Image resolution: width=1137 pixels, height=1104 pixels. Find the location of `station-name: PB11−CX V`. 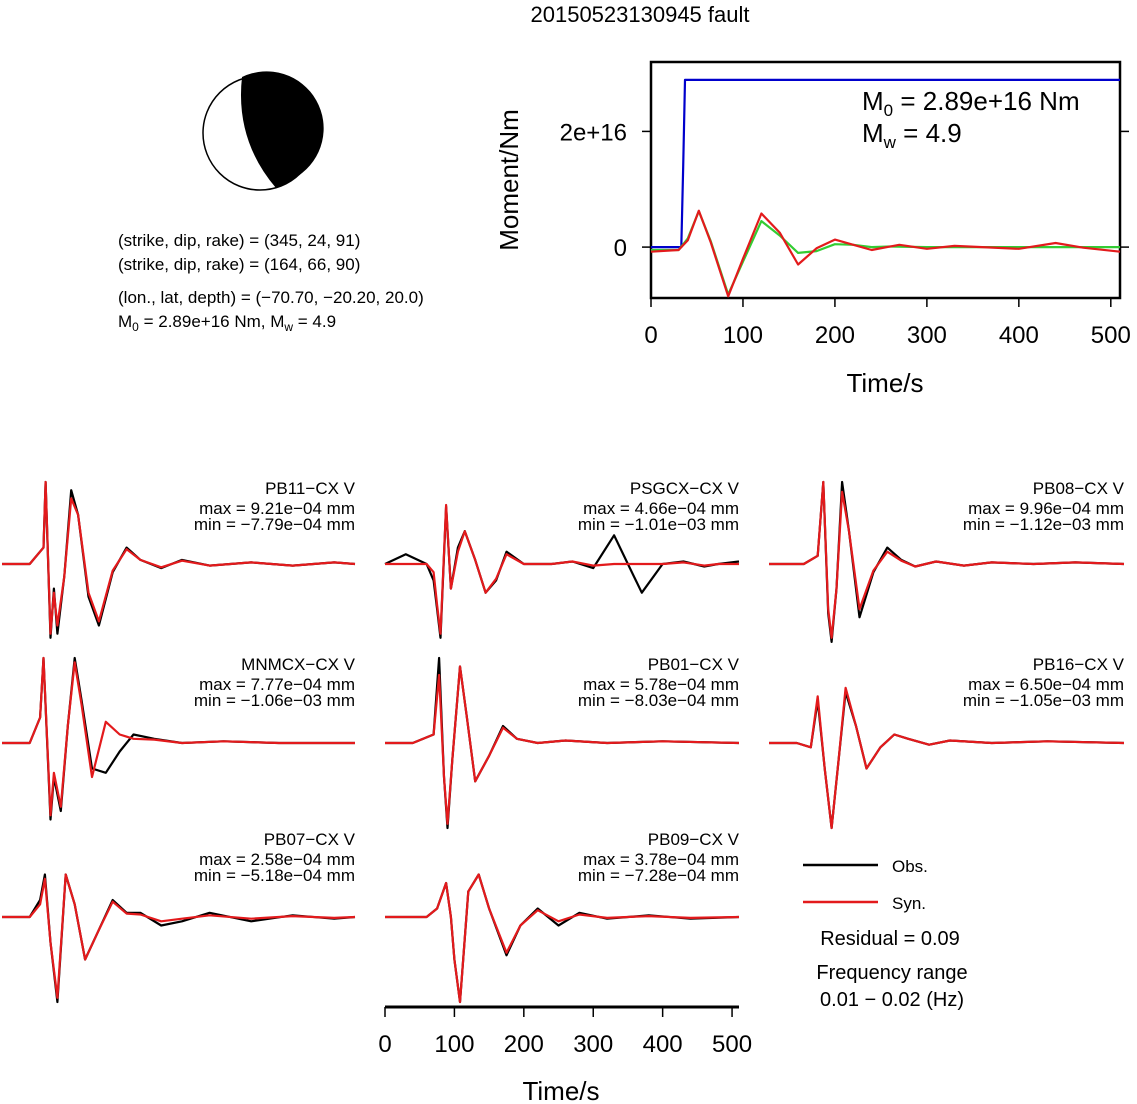

station-name: PB11−CX V is located at coordinates (310, 488).